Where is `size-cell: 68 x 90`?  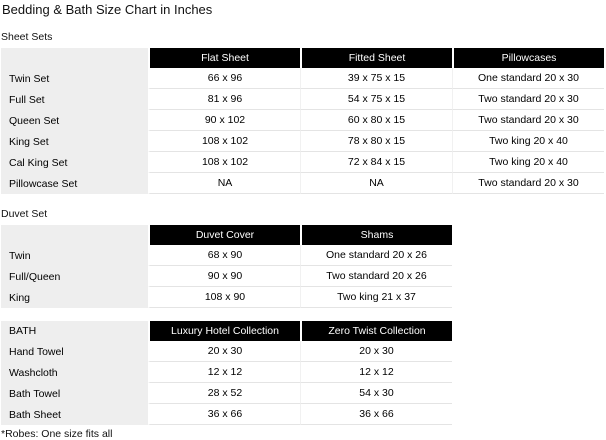
size-cell: 68 x 90 is located at coordinates (224, 255).